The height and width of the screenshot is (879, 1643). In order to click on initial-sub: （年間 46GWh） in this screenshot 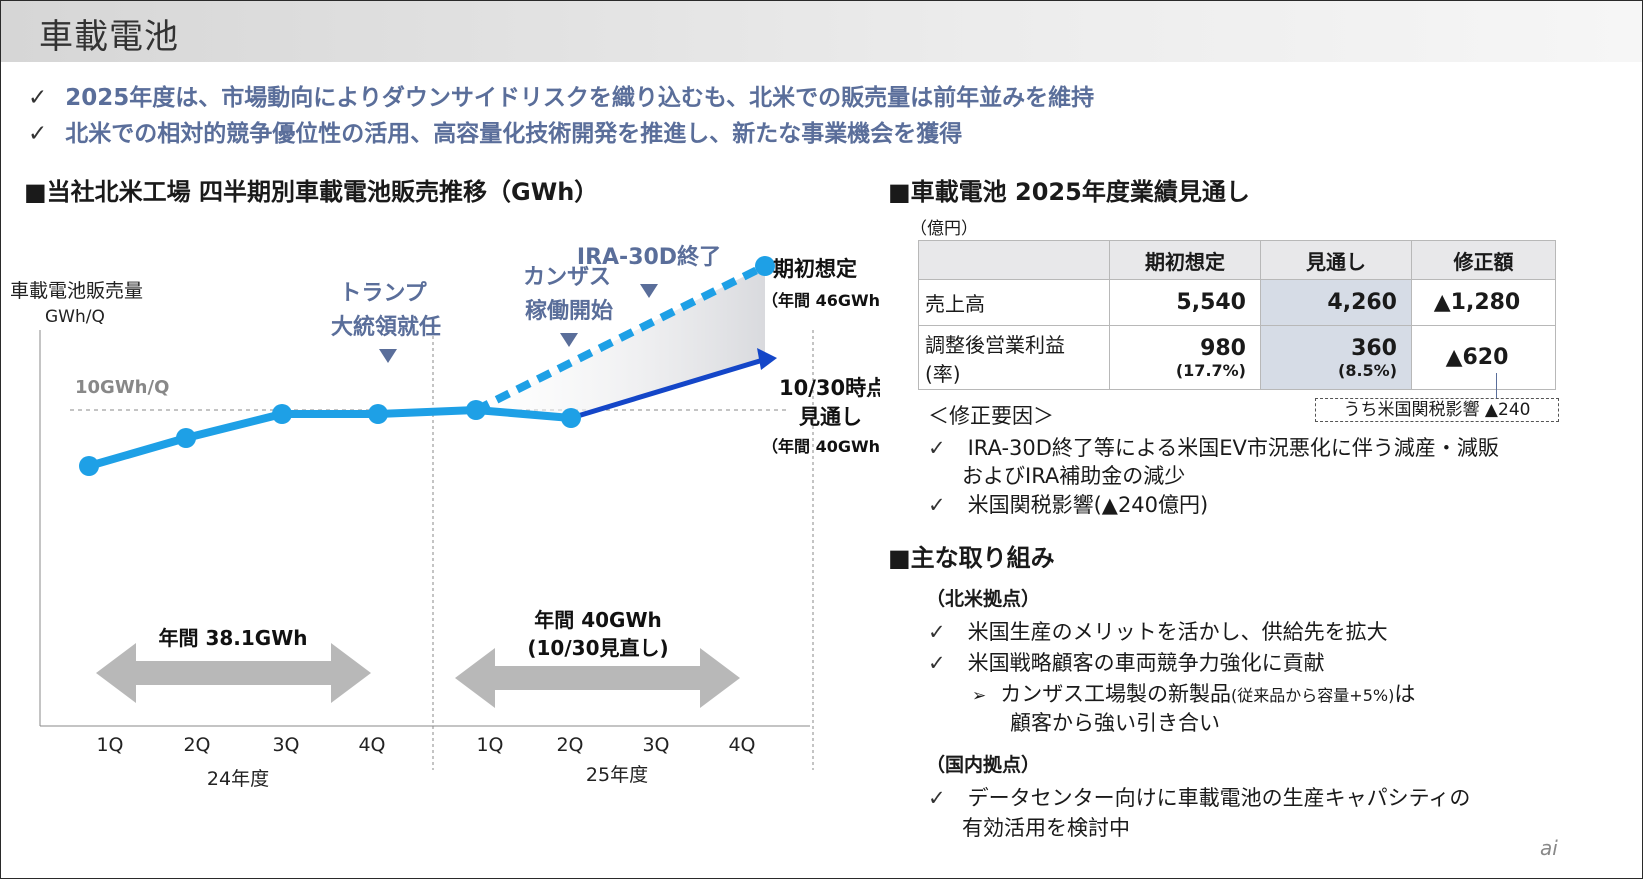, I will do `click(821, 300)`.